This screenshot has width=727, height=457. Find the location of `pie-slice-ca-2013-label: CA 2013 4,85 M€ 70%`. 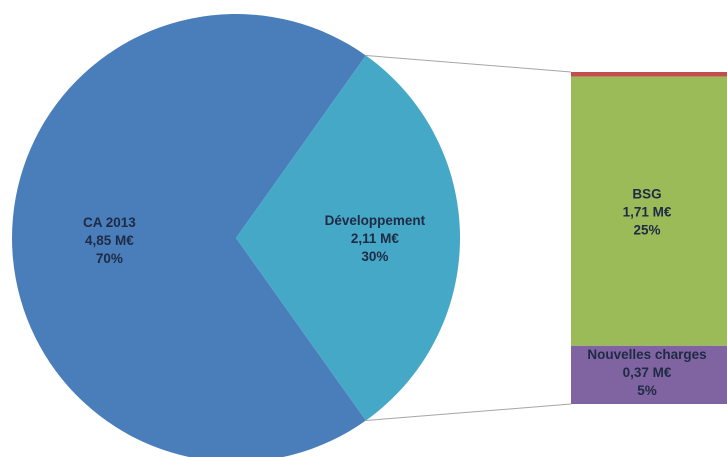

pie-slice-ca-2013-label: CA 2013 4,85 M€ 70% is located at coordinates (109, 240).